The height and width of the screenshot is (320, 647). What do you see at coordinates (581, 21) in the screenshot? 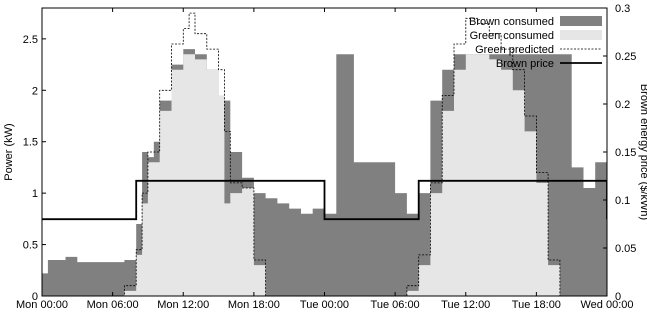
I see `legend-swatch-brown-consumed` at bounding box center [581, 21].